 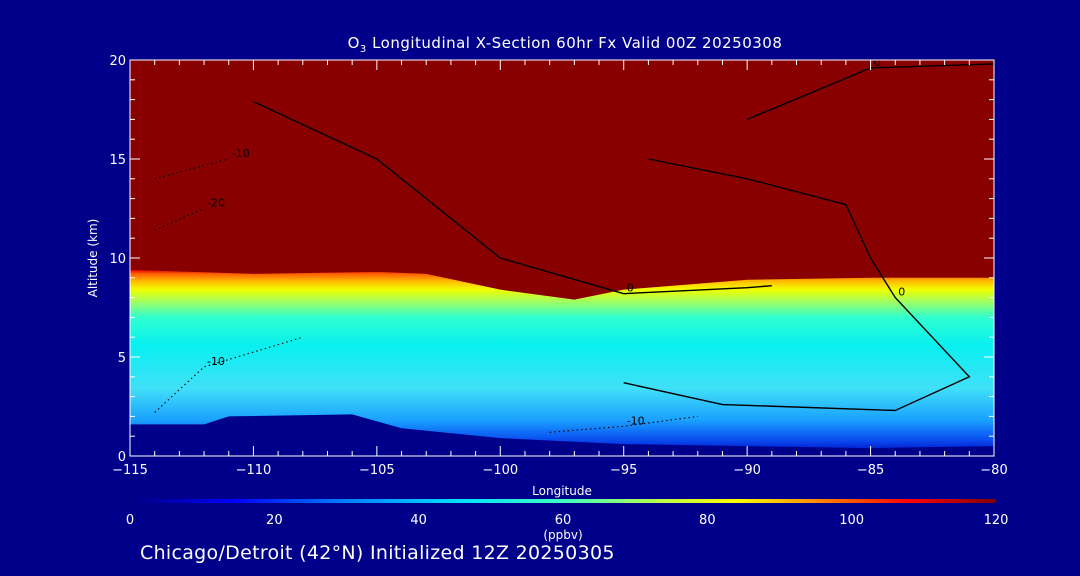 What do you see at coordinates (996, 520) in the screenshot?
I see `colorbar-tick-label: 120` at bounding box center [996, 520].